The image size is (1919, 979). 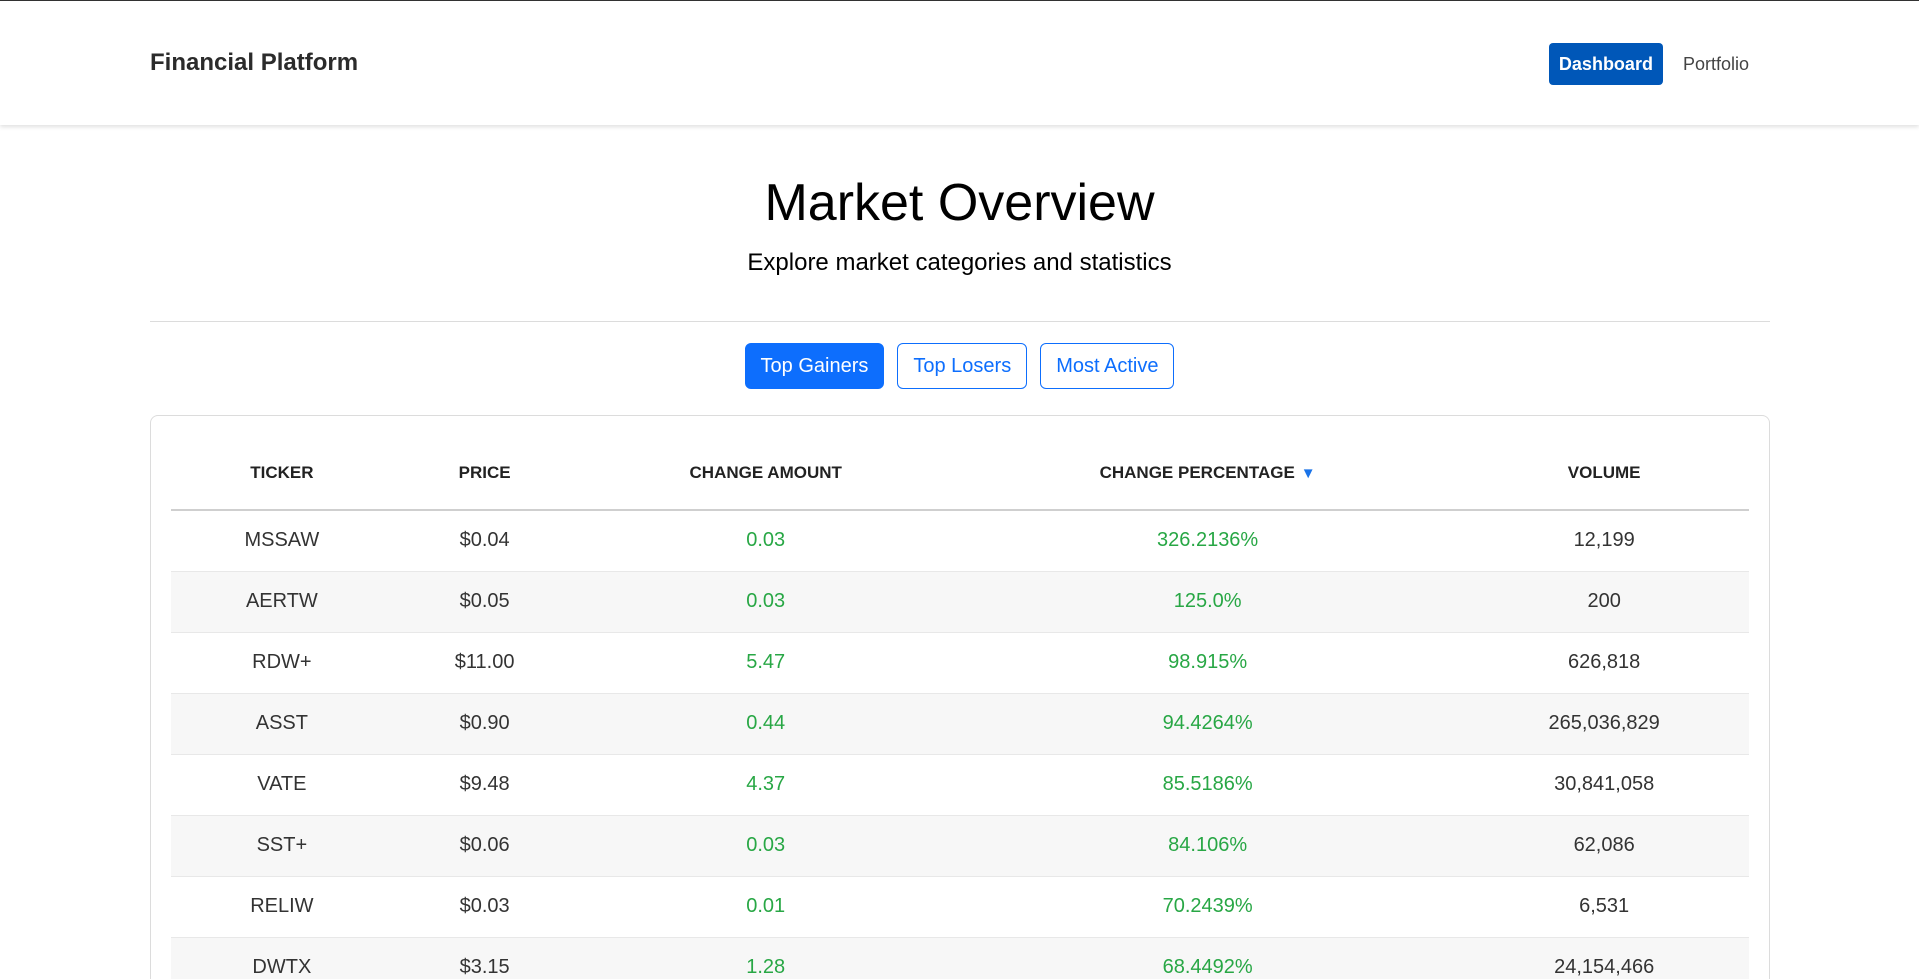 I want to click on table-row: ASST $0.90 0.44 94.4264% 265,036,829, so click(x=959, y=724).